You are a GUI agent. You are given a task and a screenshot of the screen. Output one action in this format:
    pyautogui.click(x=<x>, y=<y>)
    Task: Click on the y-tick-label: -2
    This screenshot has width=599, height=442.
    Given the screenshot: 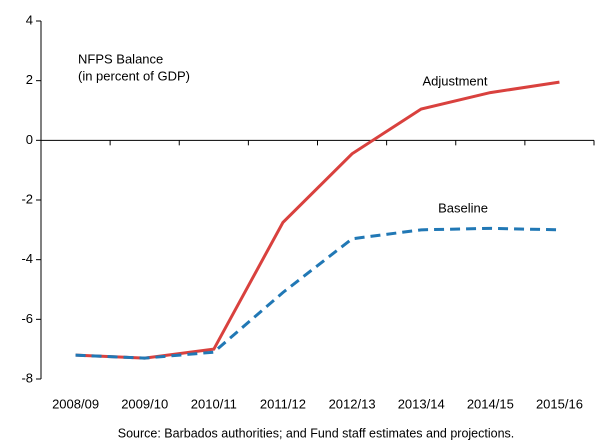 What is the action you would take?
    pyautogui.click(x=27, y=198)
    